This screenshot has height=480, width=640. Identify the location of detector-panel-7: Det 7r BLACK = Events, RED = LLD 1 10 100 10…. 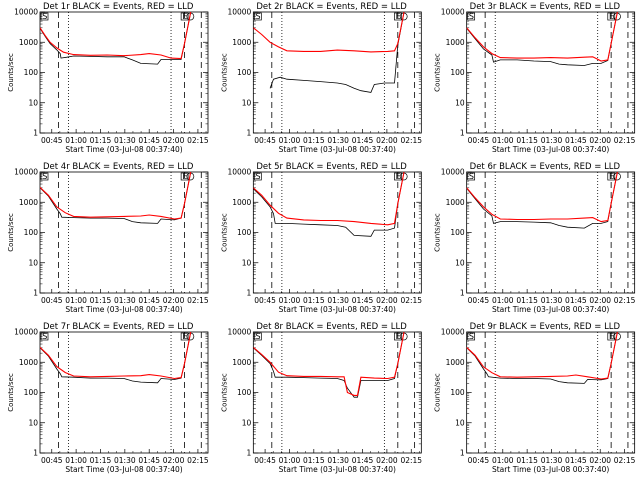
(108, 398).